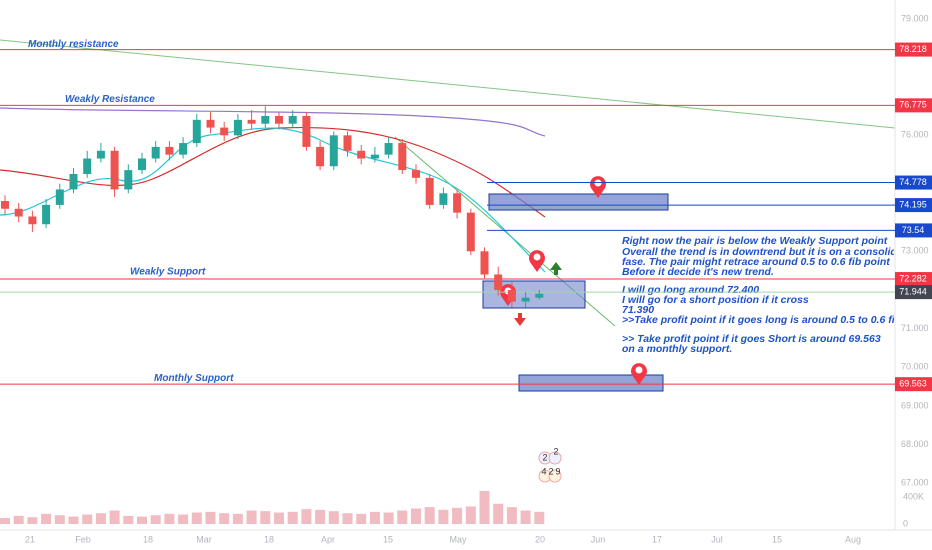 This screenshot has width=932, height=550. What do you see at coordinates (915, 483) in the screenshot?
I see `y-tick-label: 67.000` at bounding box center [915, 483].